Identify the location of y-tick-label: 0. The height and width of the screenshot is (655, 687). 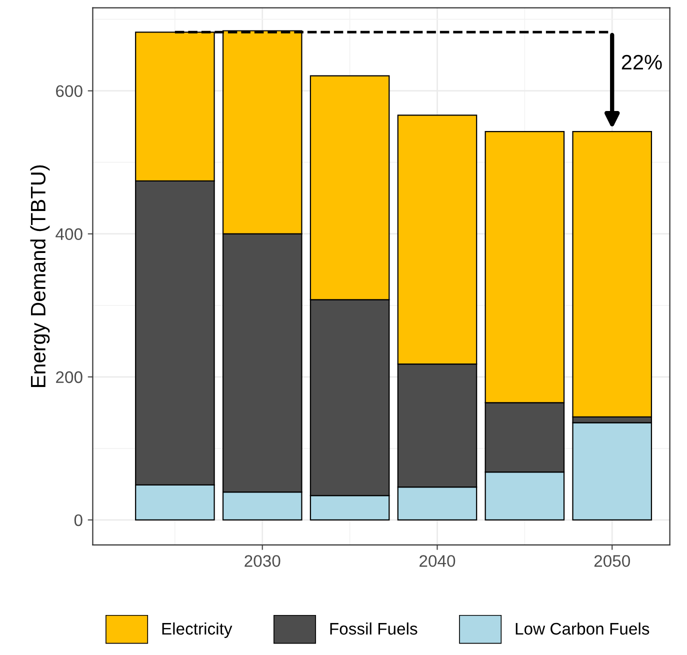
(78, 520).